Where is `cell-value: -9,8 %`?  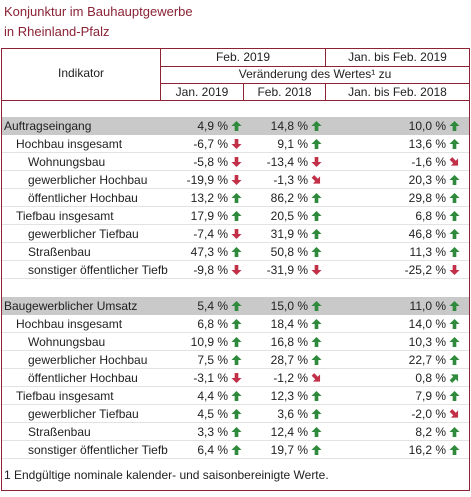 cell-value: -9,8 % is located at coordinates (210, 270).